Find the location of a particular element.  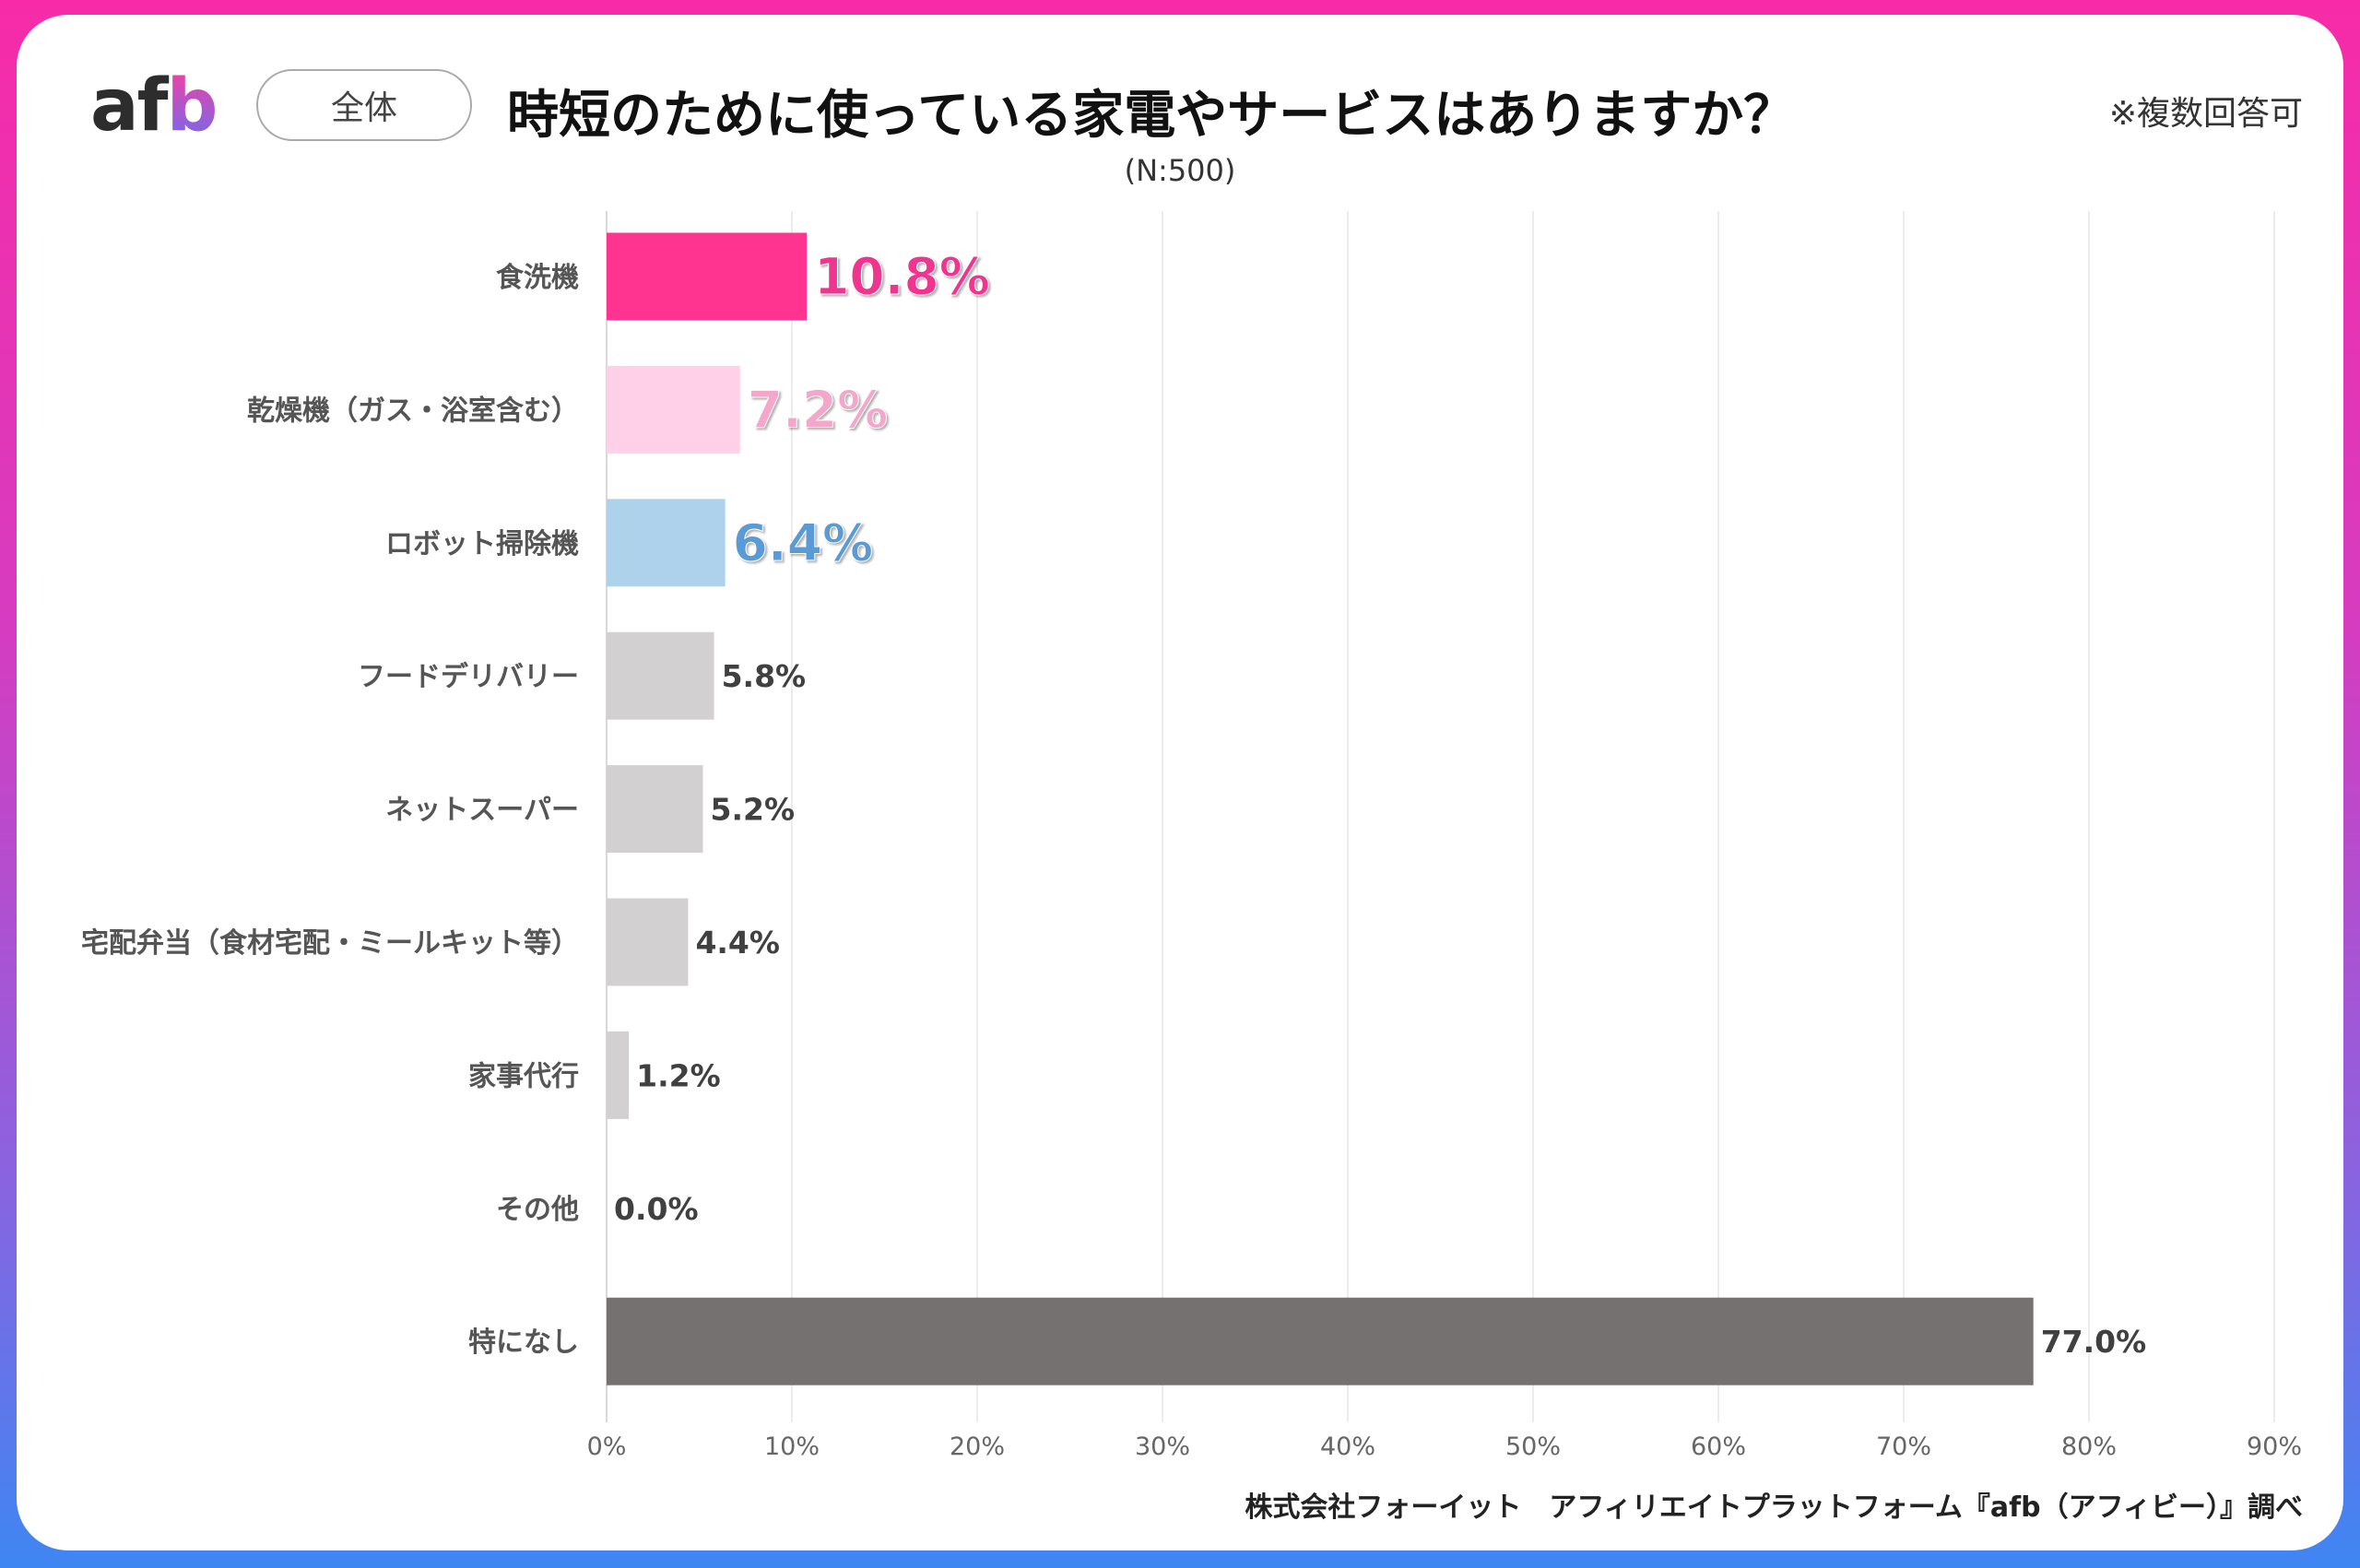

sample-size: (N:500) is located at coordinates (1180, 171).